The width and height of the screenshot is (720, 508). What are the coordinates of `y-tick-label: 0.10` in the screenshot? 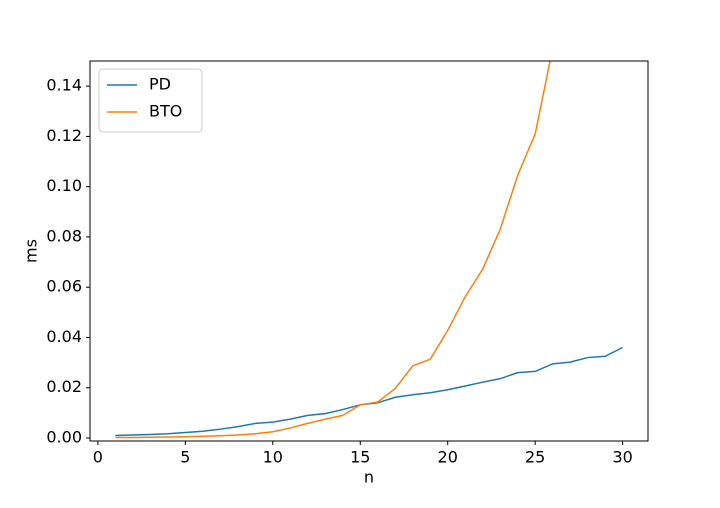 It's located at (64, 185).